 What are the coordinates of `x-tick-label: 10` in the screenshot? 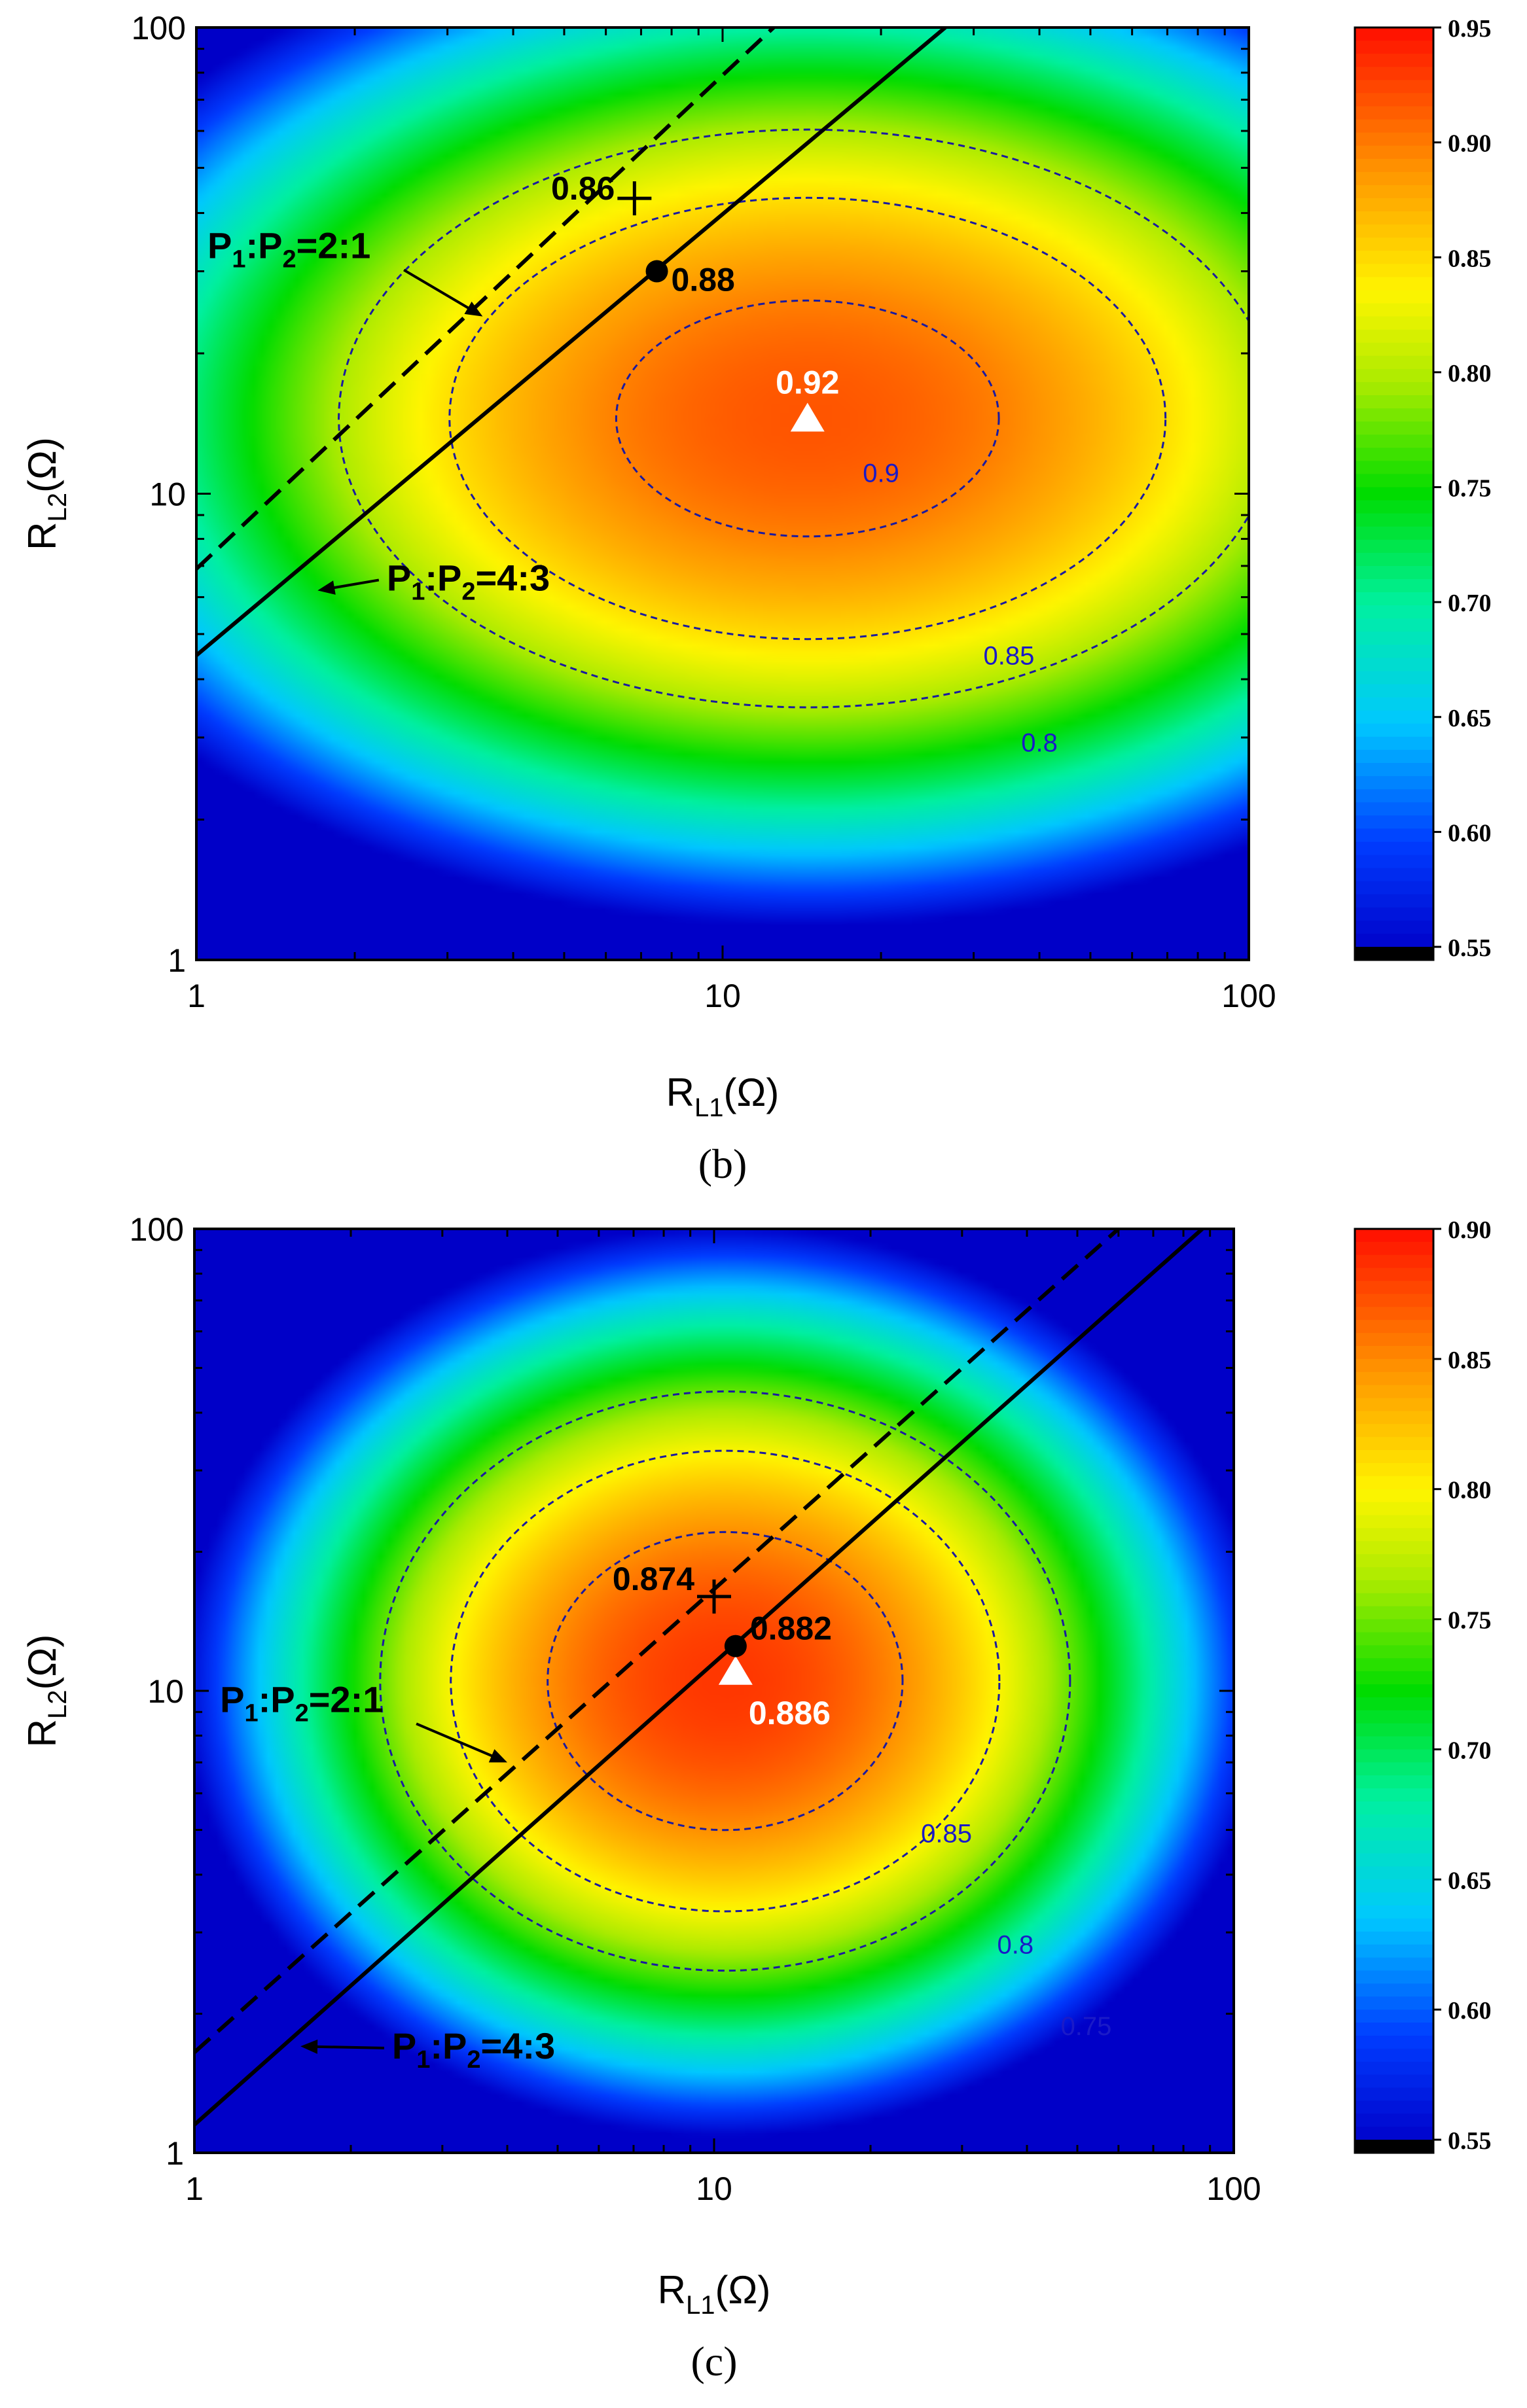 It's located at (714, 2188).